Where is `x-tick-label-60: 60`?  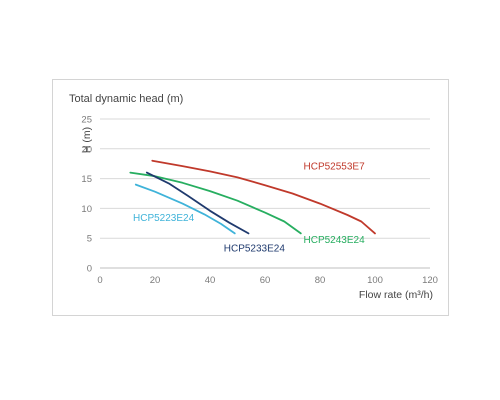
x-tick-label-60: 60 is located at coordinates (265, 280).